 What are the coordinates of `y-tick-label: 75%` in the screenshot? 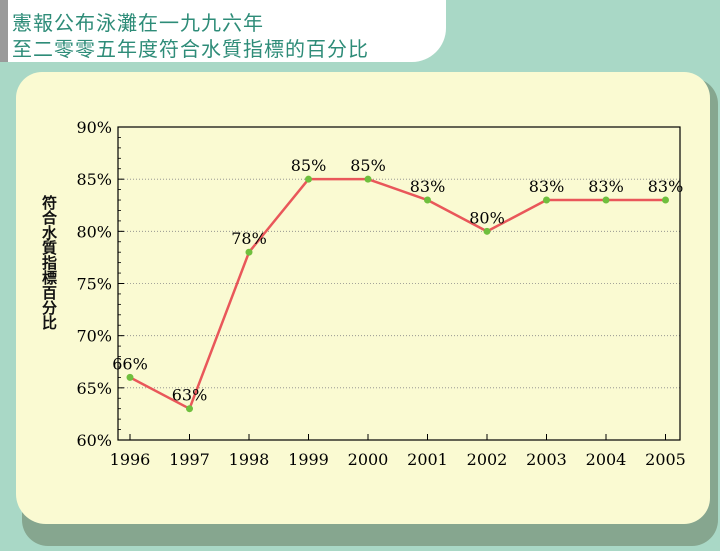 It's located at (94, 284).